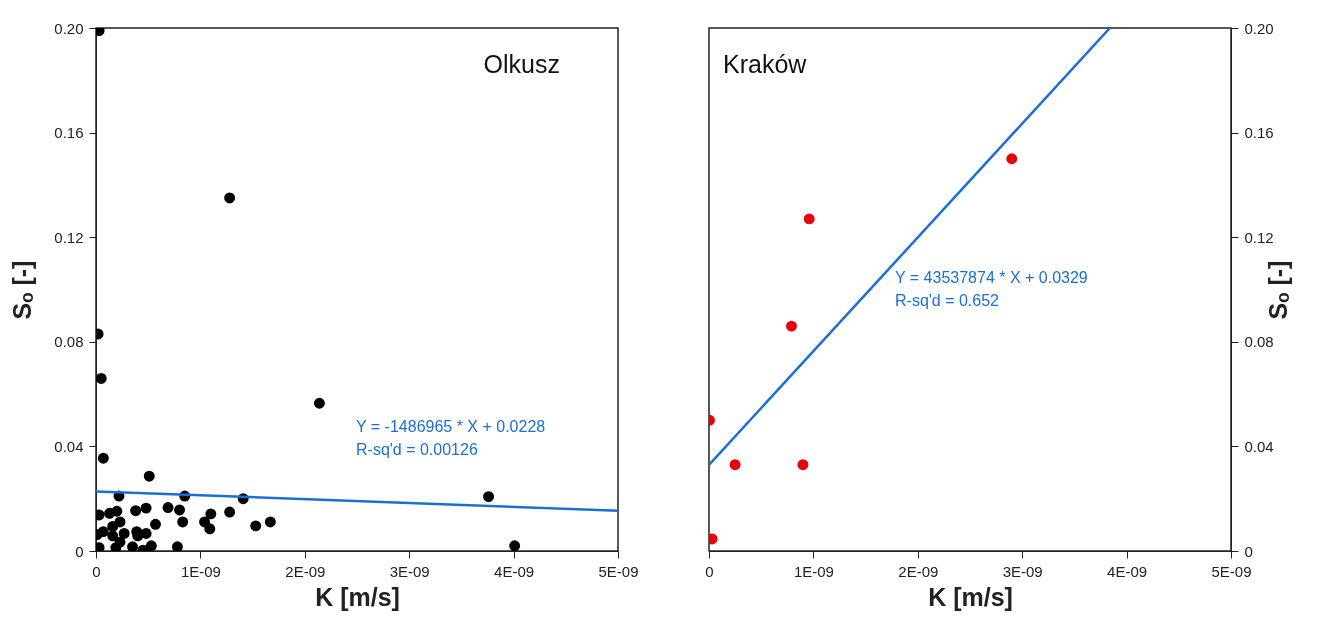 The height and width of the screenshot is (629, 1332). I want to click on annotation: R-sq'd = 0.652, so click(947, 300).